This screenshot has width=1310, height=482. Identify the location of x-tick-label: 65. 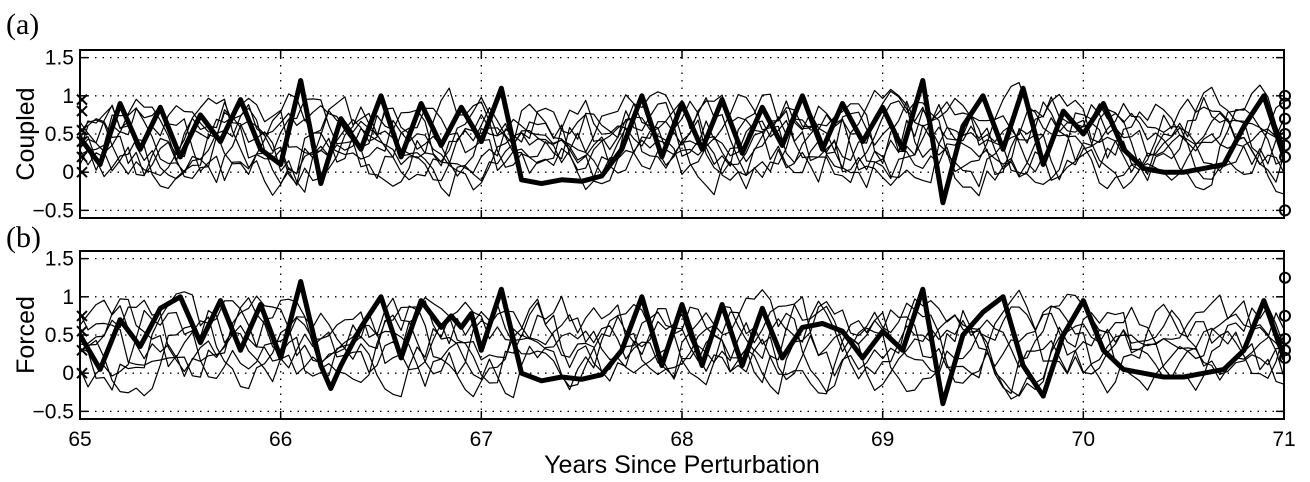
(79, 439).